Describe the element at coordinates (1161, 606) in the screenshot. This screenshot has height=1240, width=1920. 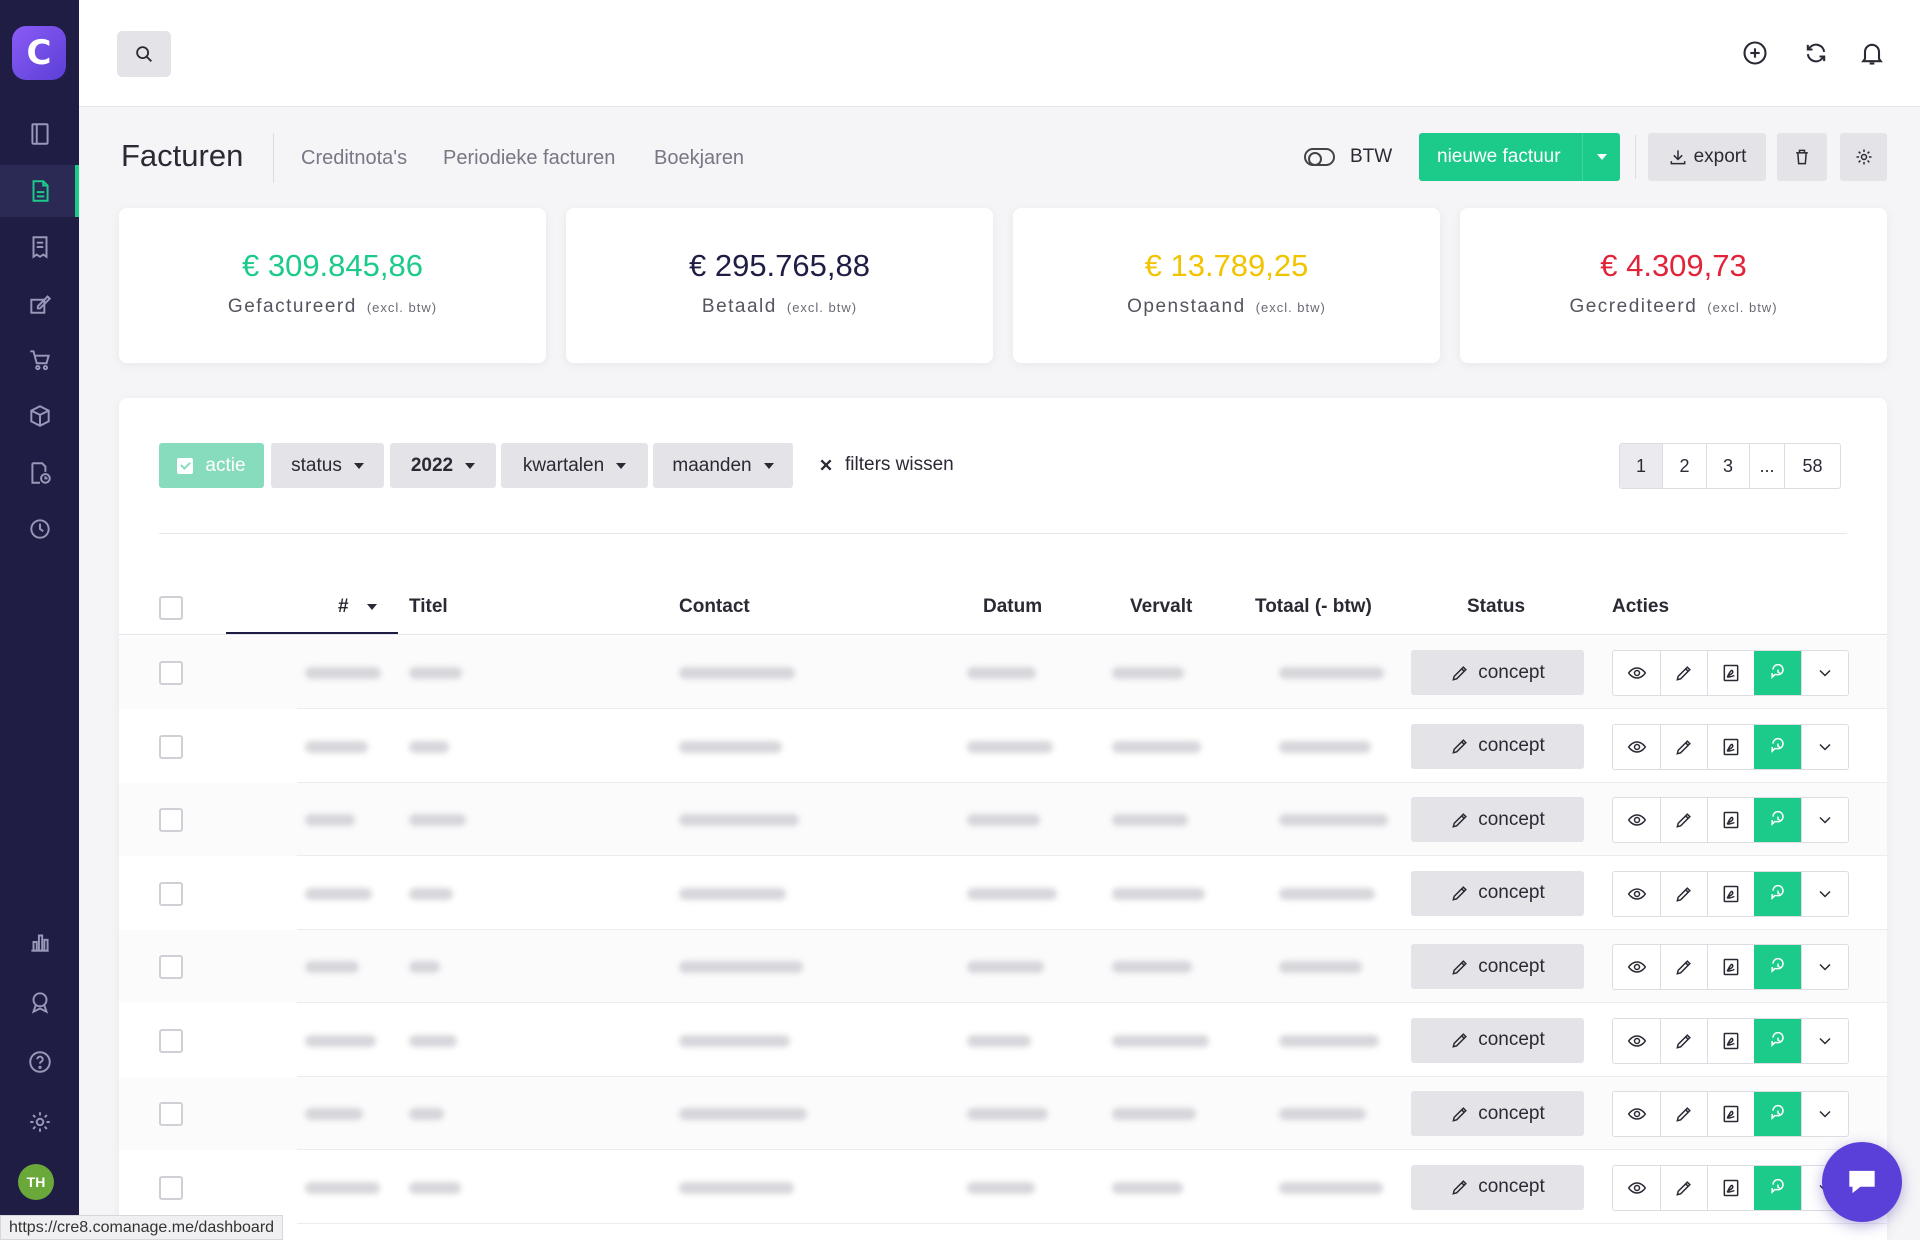
I see `column-due-header: Vervalt` at that location.